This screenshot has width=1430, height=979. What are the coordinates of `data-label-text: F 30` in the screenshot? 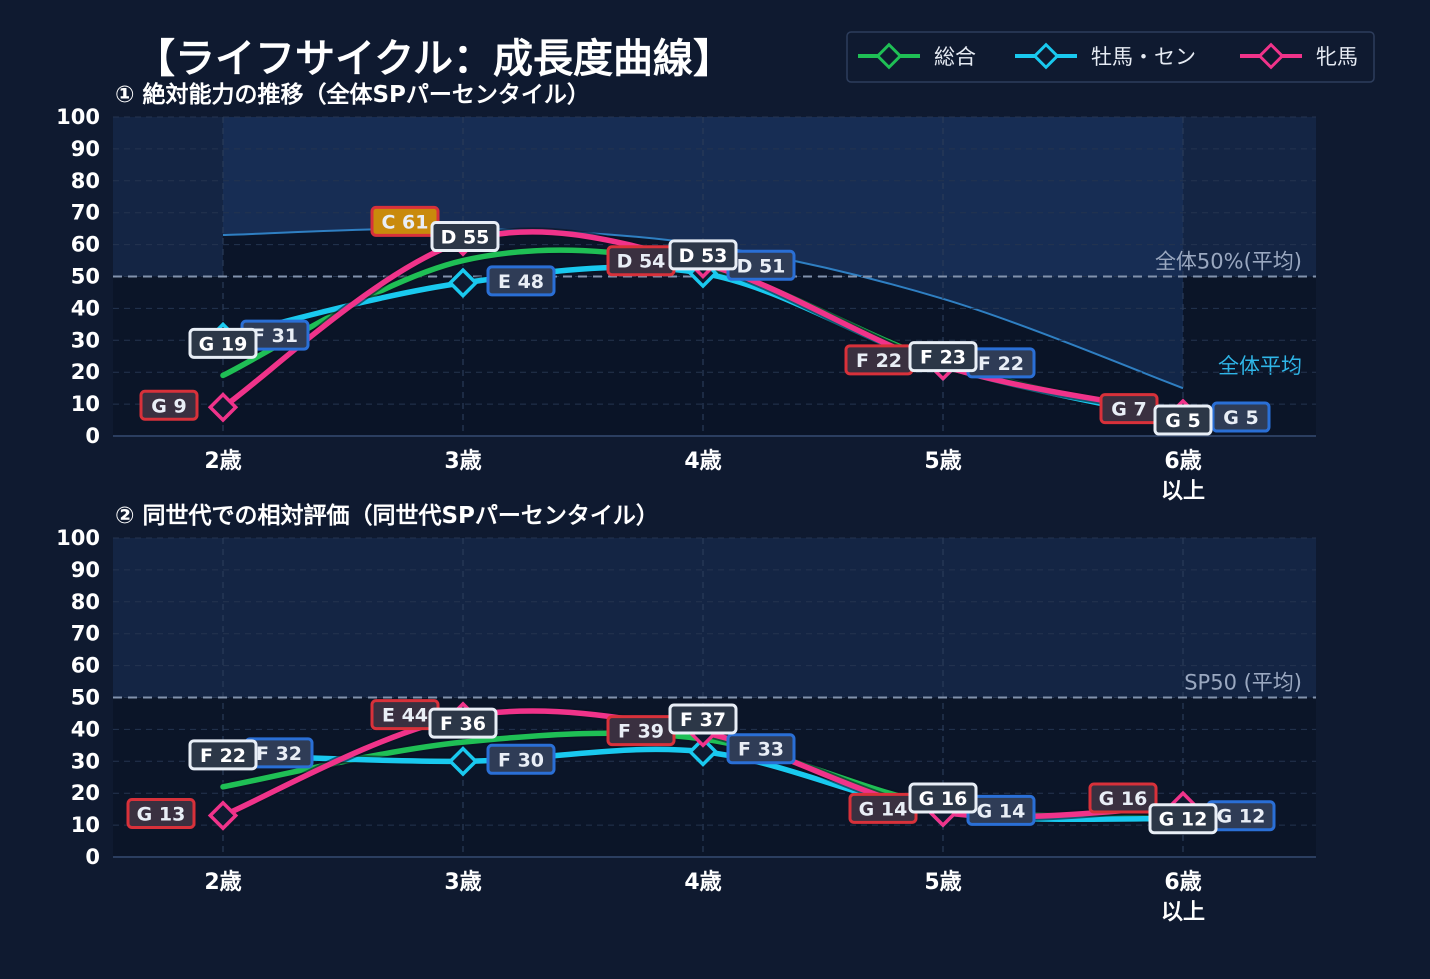 It's located at (521, 760).